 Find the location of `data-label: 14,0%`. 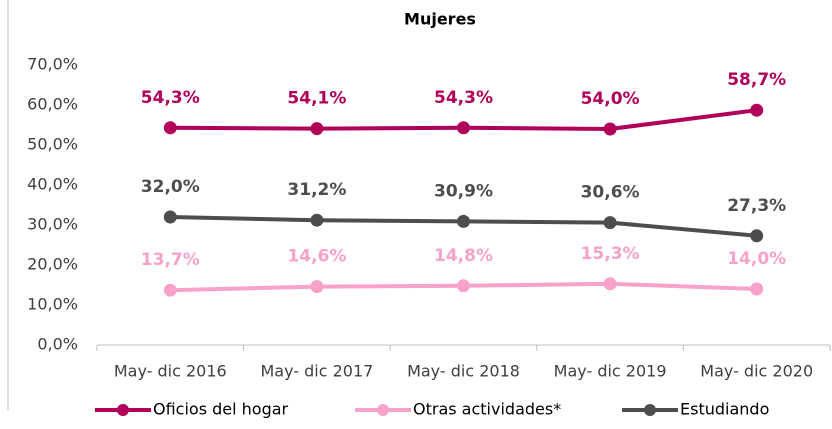

data-label: 14,0% is located at coordinates (756, 259).